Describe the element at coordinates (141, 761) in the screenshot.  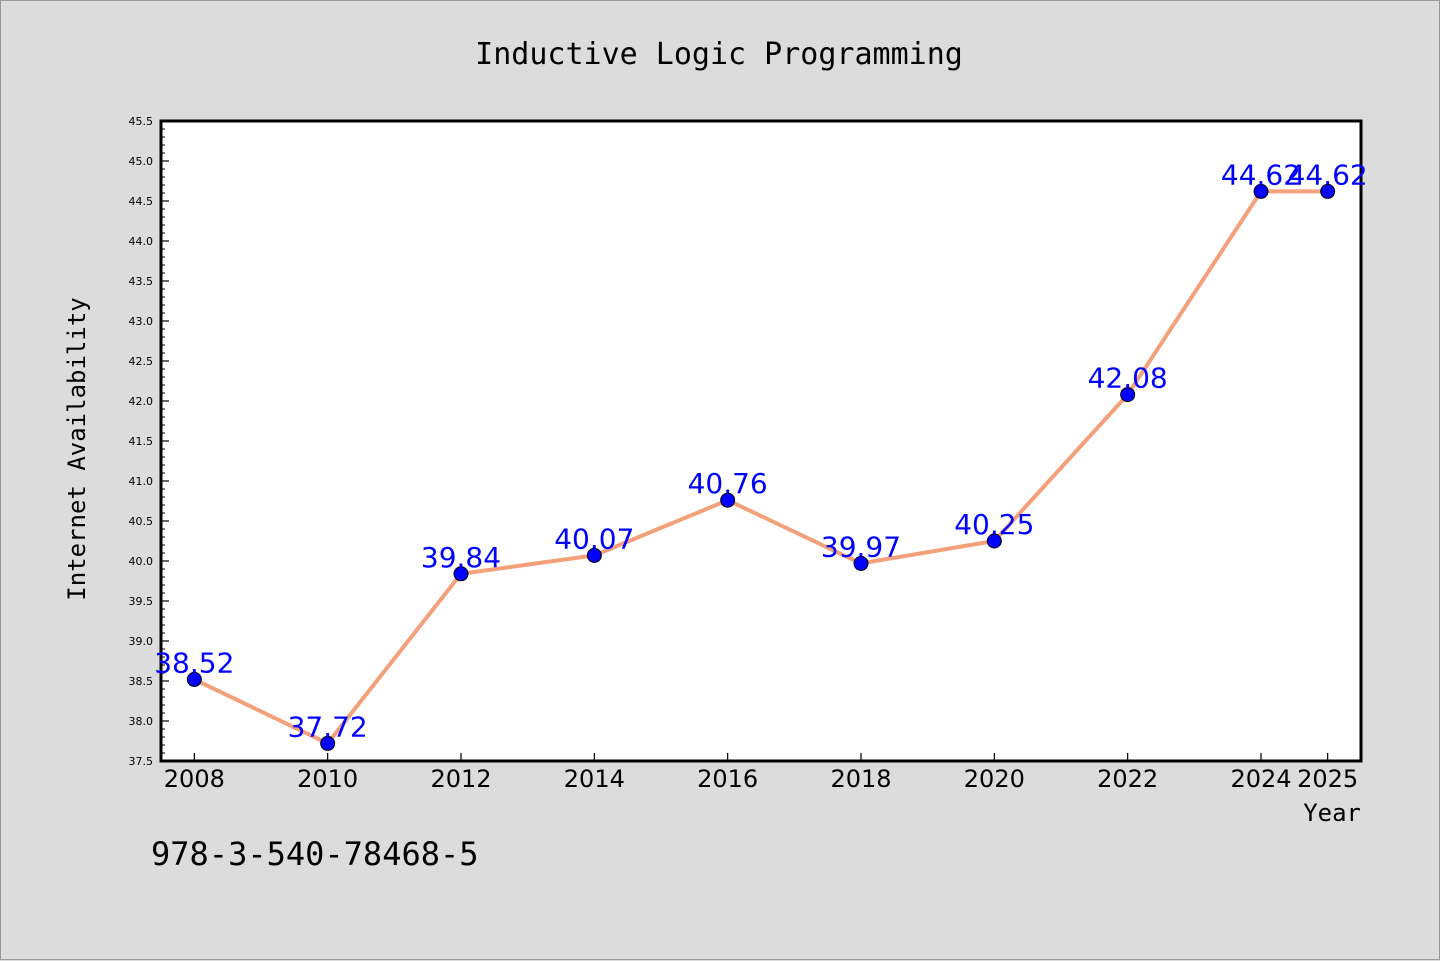
I see `y-tick-label: 37.5` at that location.